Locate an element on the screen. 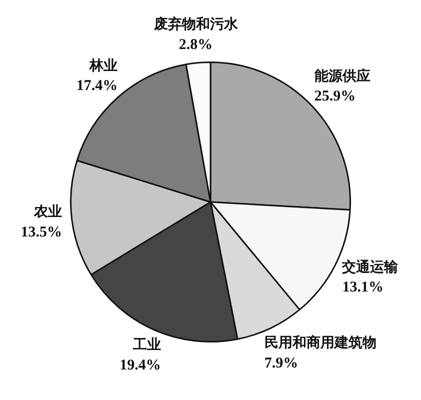 This screenshot has width=421, height=400. data-label: 19.4% is located at coordinates (140, 365).